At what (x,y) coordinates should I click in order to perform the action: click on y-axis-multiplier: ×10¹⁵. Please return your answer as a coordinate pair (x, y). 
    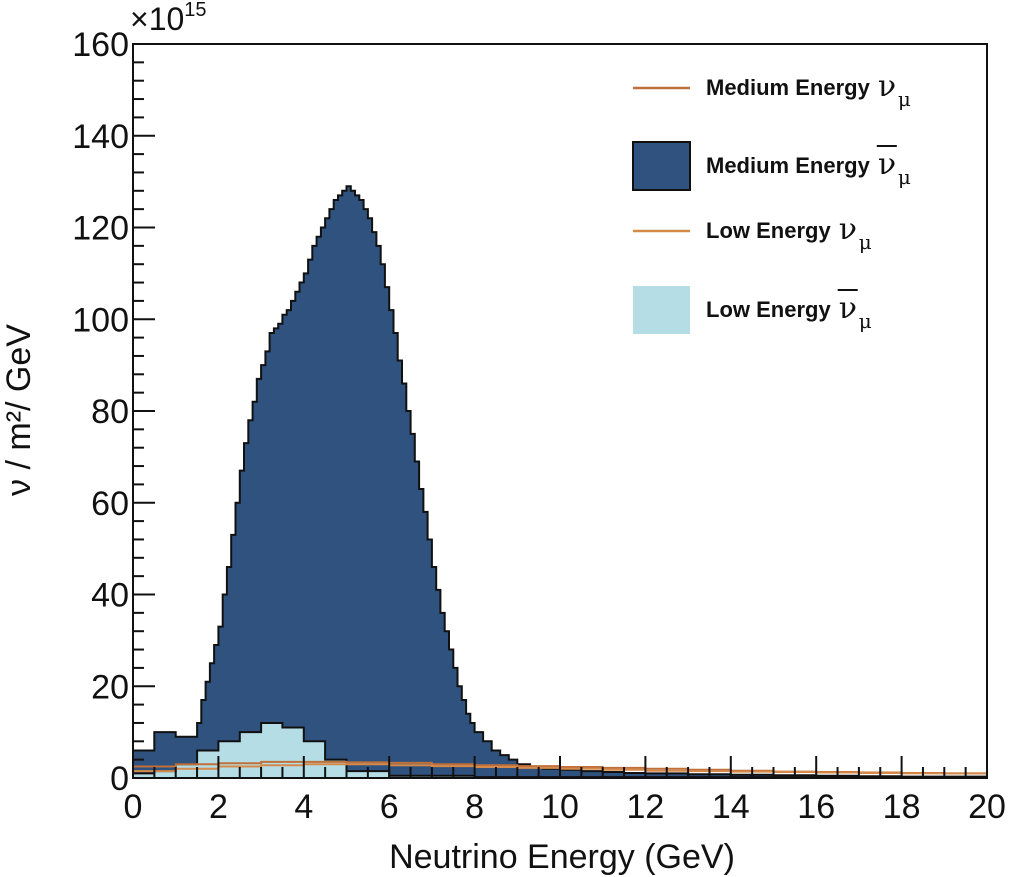
    Looking at the image, I should click on (168, 18).